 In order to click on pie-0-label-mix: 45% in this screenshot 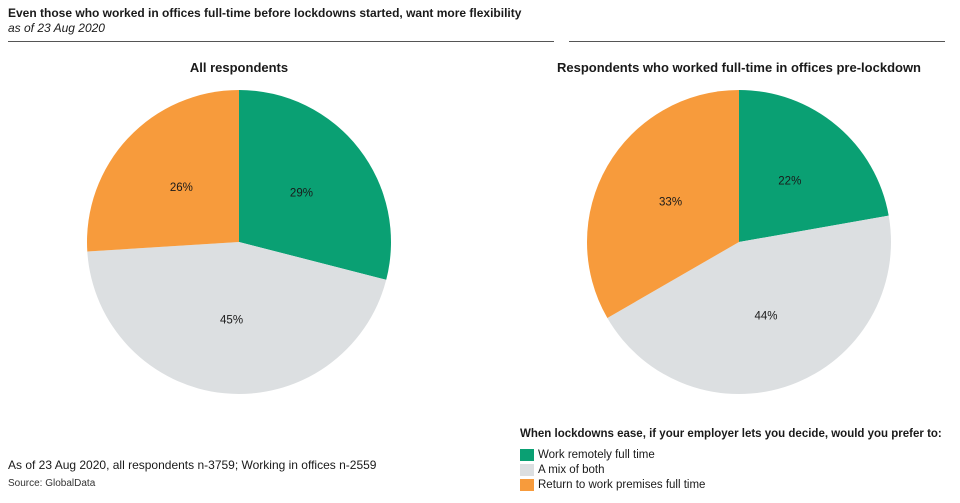, I will do `click(231, 321)`.